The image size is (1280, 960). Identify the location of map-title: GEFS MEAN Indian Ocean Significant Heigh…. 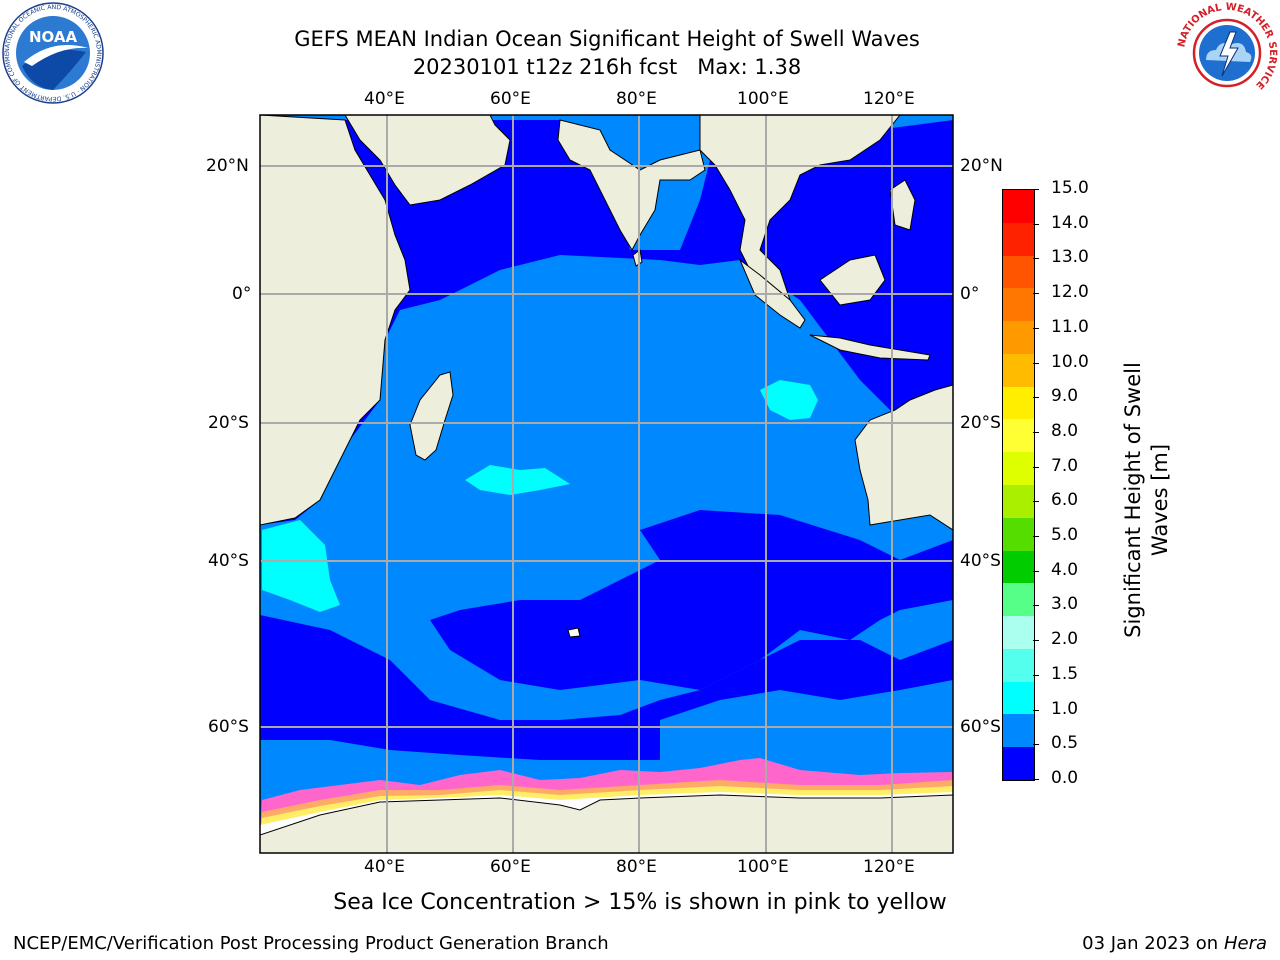
(607, 39).